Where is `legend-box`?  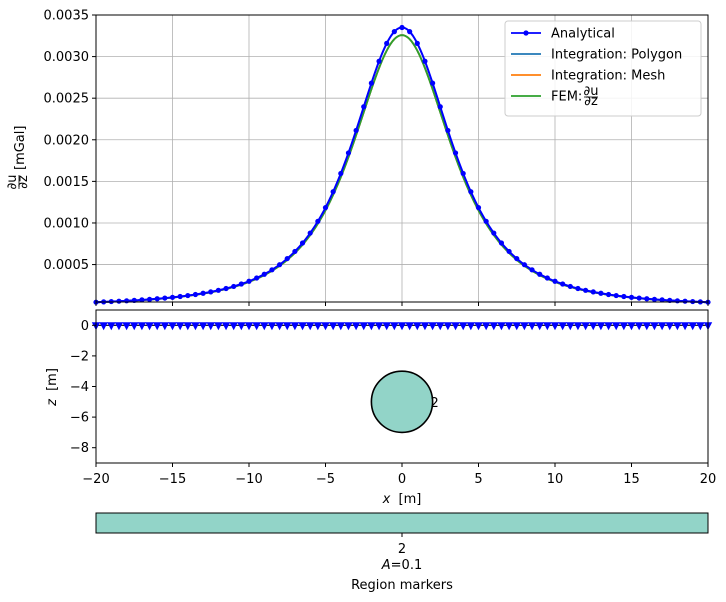 legend-box is located at coordinates (603, 68).